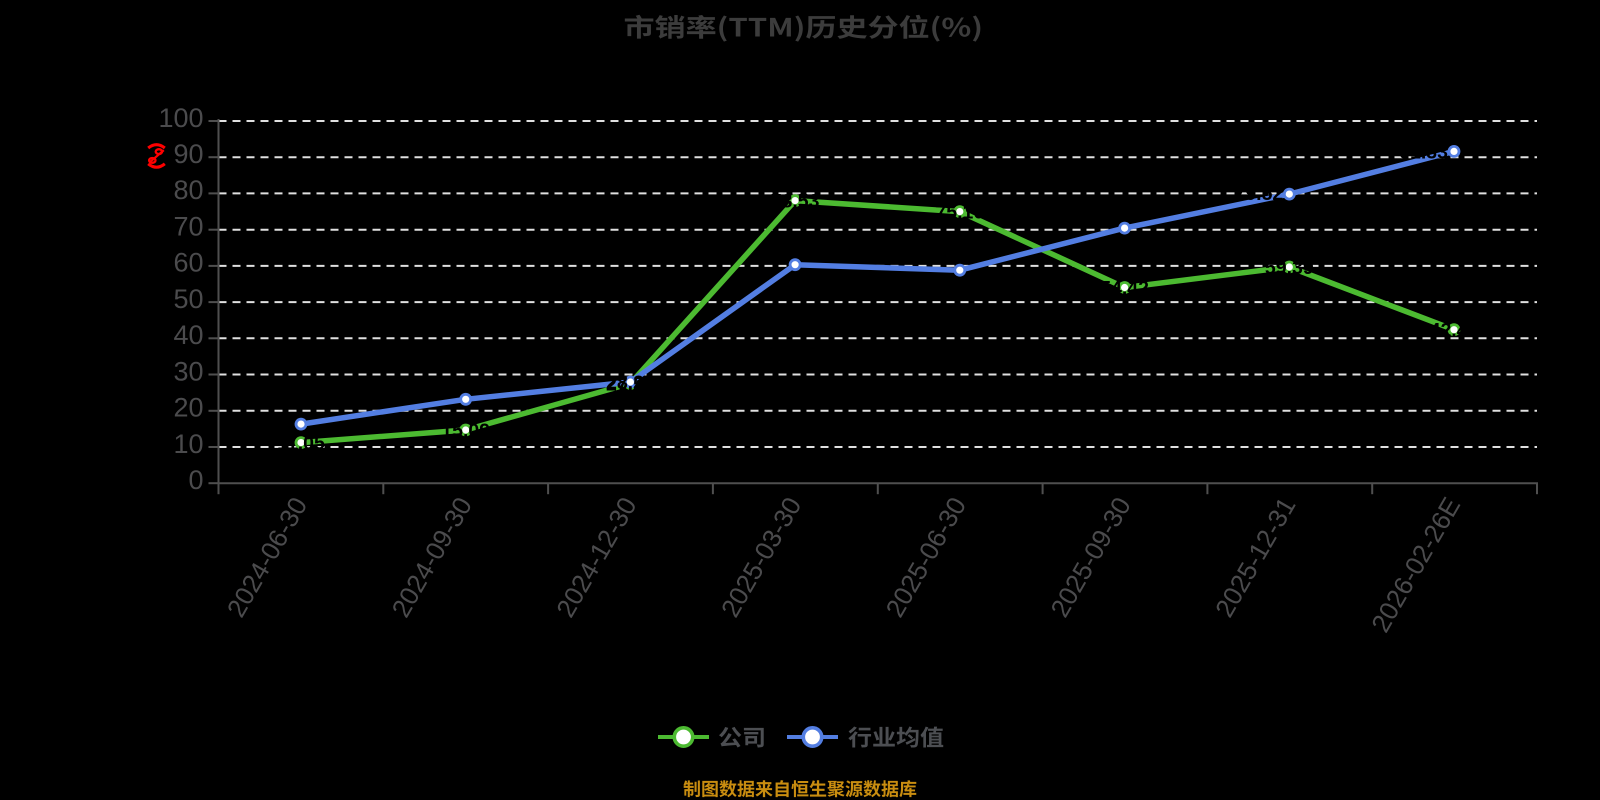  I want to click on svg-text: 0, so click(195, 480).